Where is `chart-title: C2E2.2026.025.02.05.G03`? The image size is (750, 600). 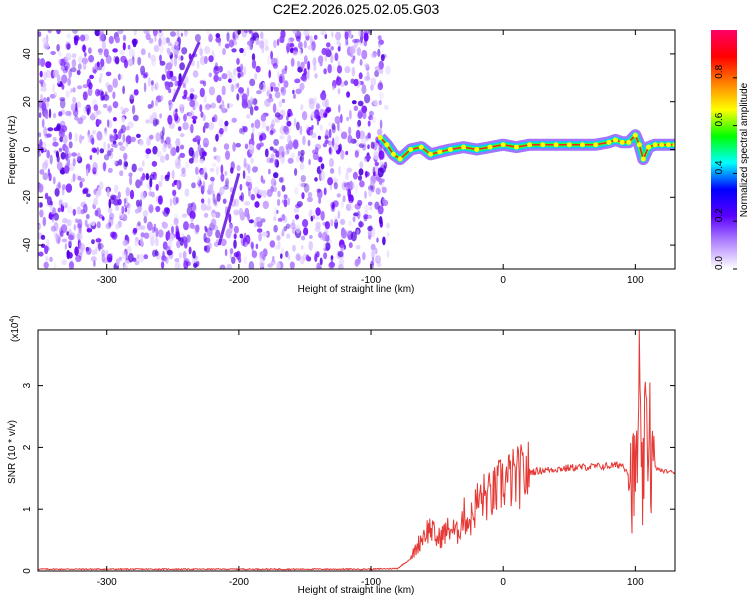
chart-title: C2E2.2026.025.02.05.G03 is located at coordinates (356, 9).